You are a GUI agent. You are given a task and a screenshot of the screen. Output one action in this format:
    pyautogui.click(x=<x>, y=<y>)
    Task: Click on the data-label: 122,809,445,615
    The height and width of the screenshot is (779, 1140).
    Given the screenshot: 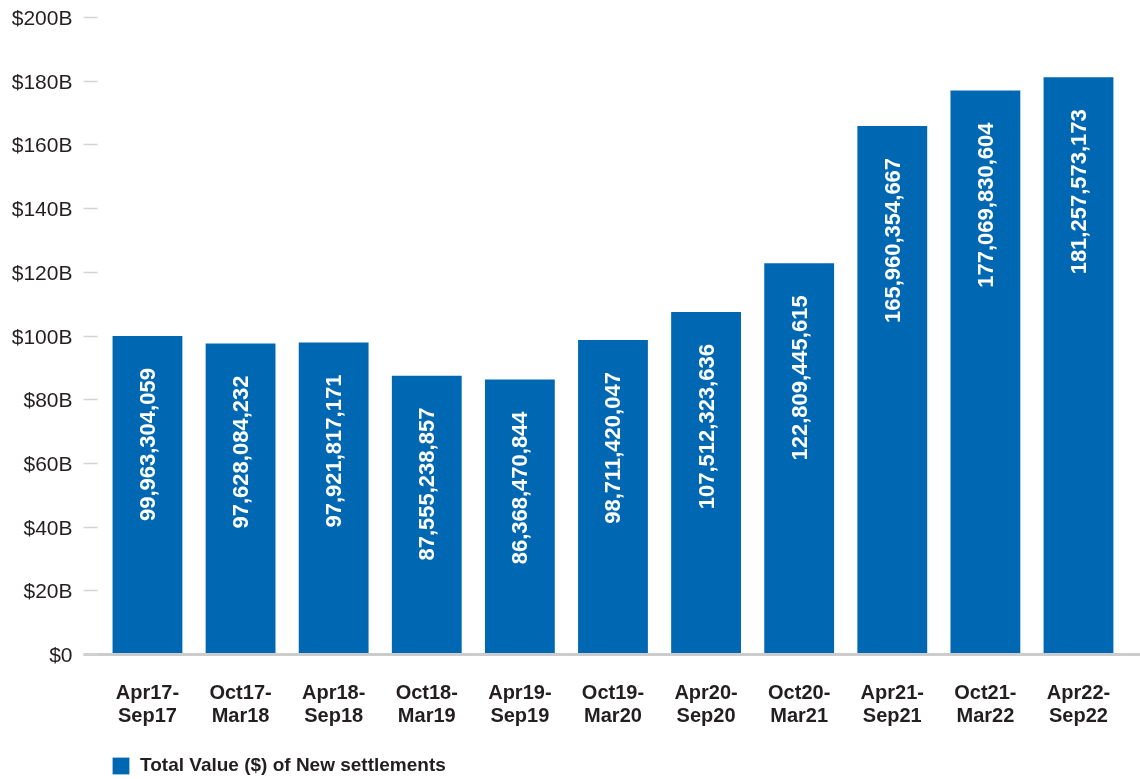 What is the action you would take?
    pyautogui.click(x=799, y=378)
    